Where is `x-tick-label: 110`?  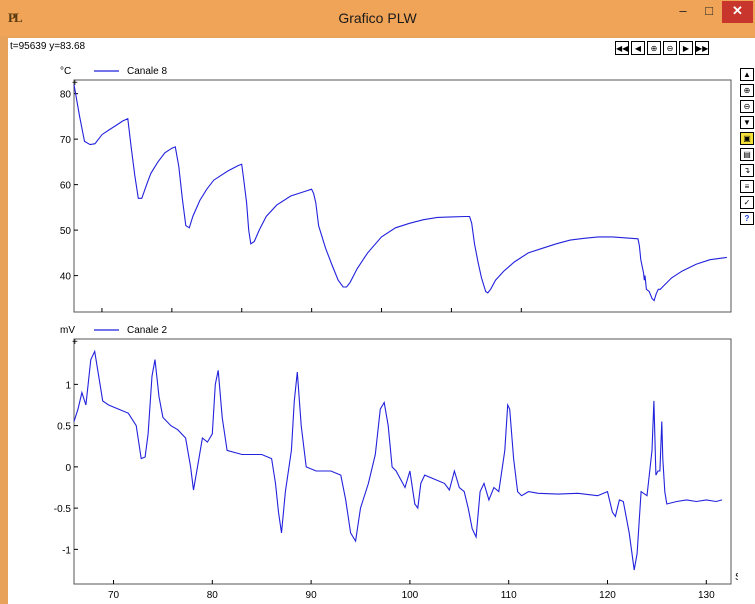 x-tick-label: 110 is located at coordinates (509, 595).